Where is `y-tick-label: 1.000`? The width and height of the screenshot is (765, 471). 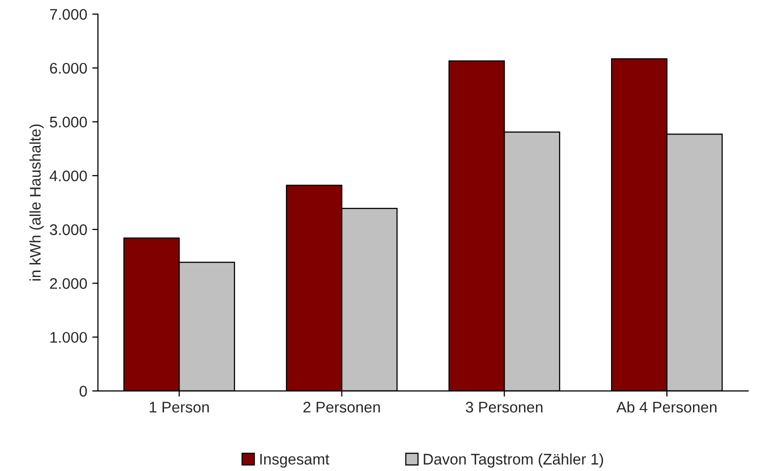 y-tick-label: 1.000 is located at coordinates (68, 337).